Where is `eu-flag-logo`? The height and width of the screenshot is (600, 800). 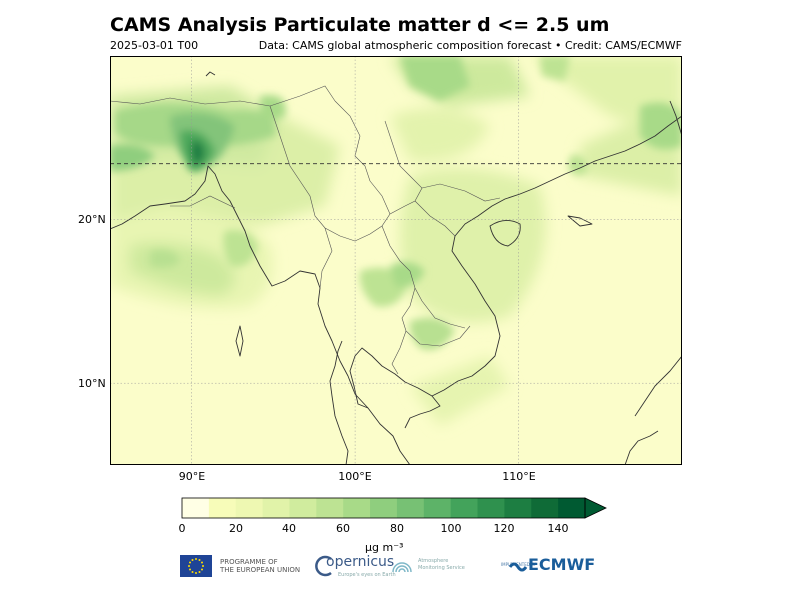 eu-flag-logo is located at coordinates (196, 566).